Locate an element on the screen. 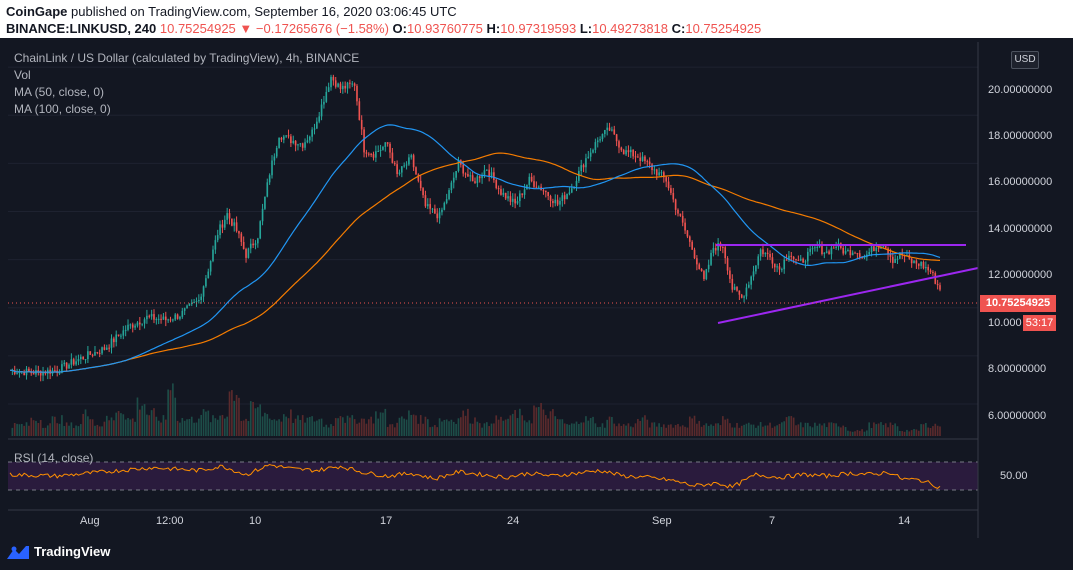  legend-ma100: MA (100, close, 0) is located at coordinates (62, 109).